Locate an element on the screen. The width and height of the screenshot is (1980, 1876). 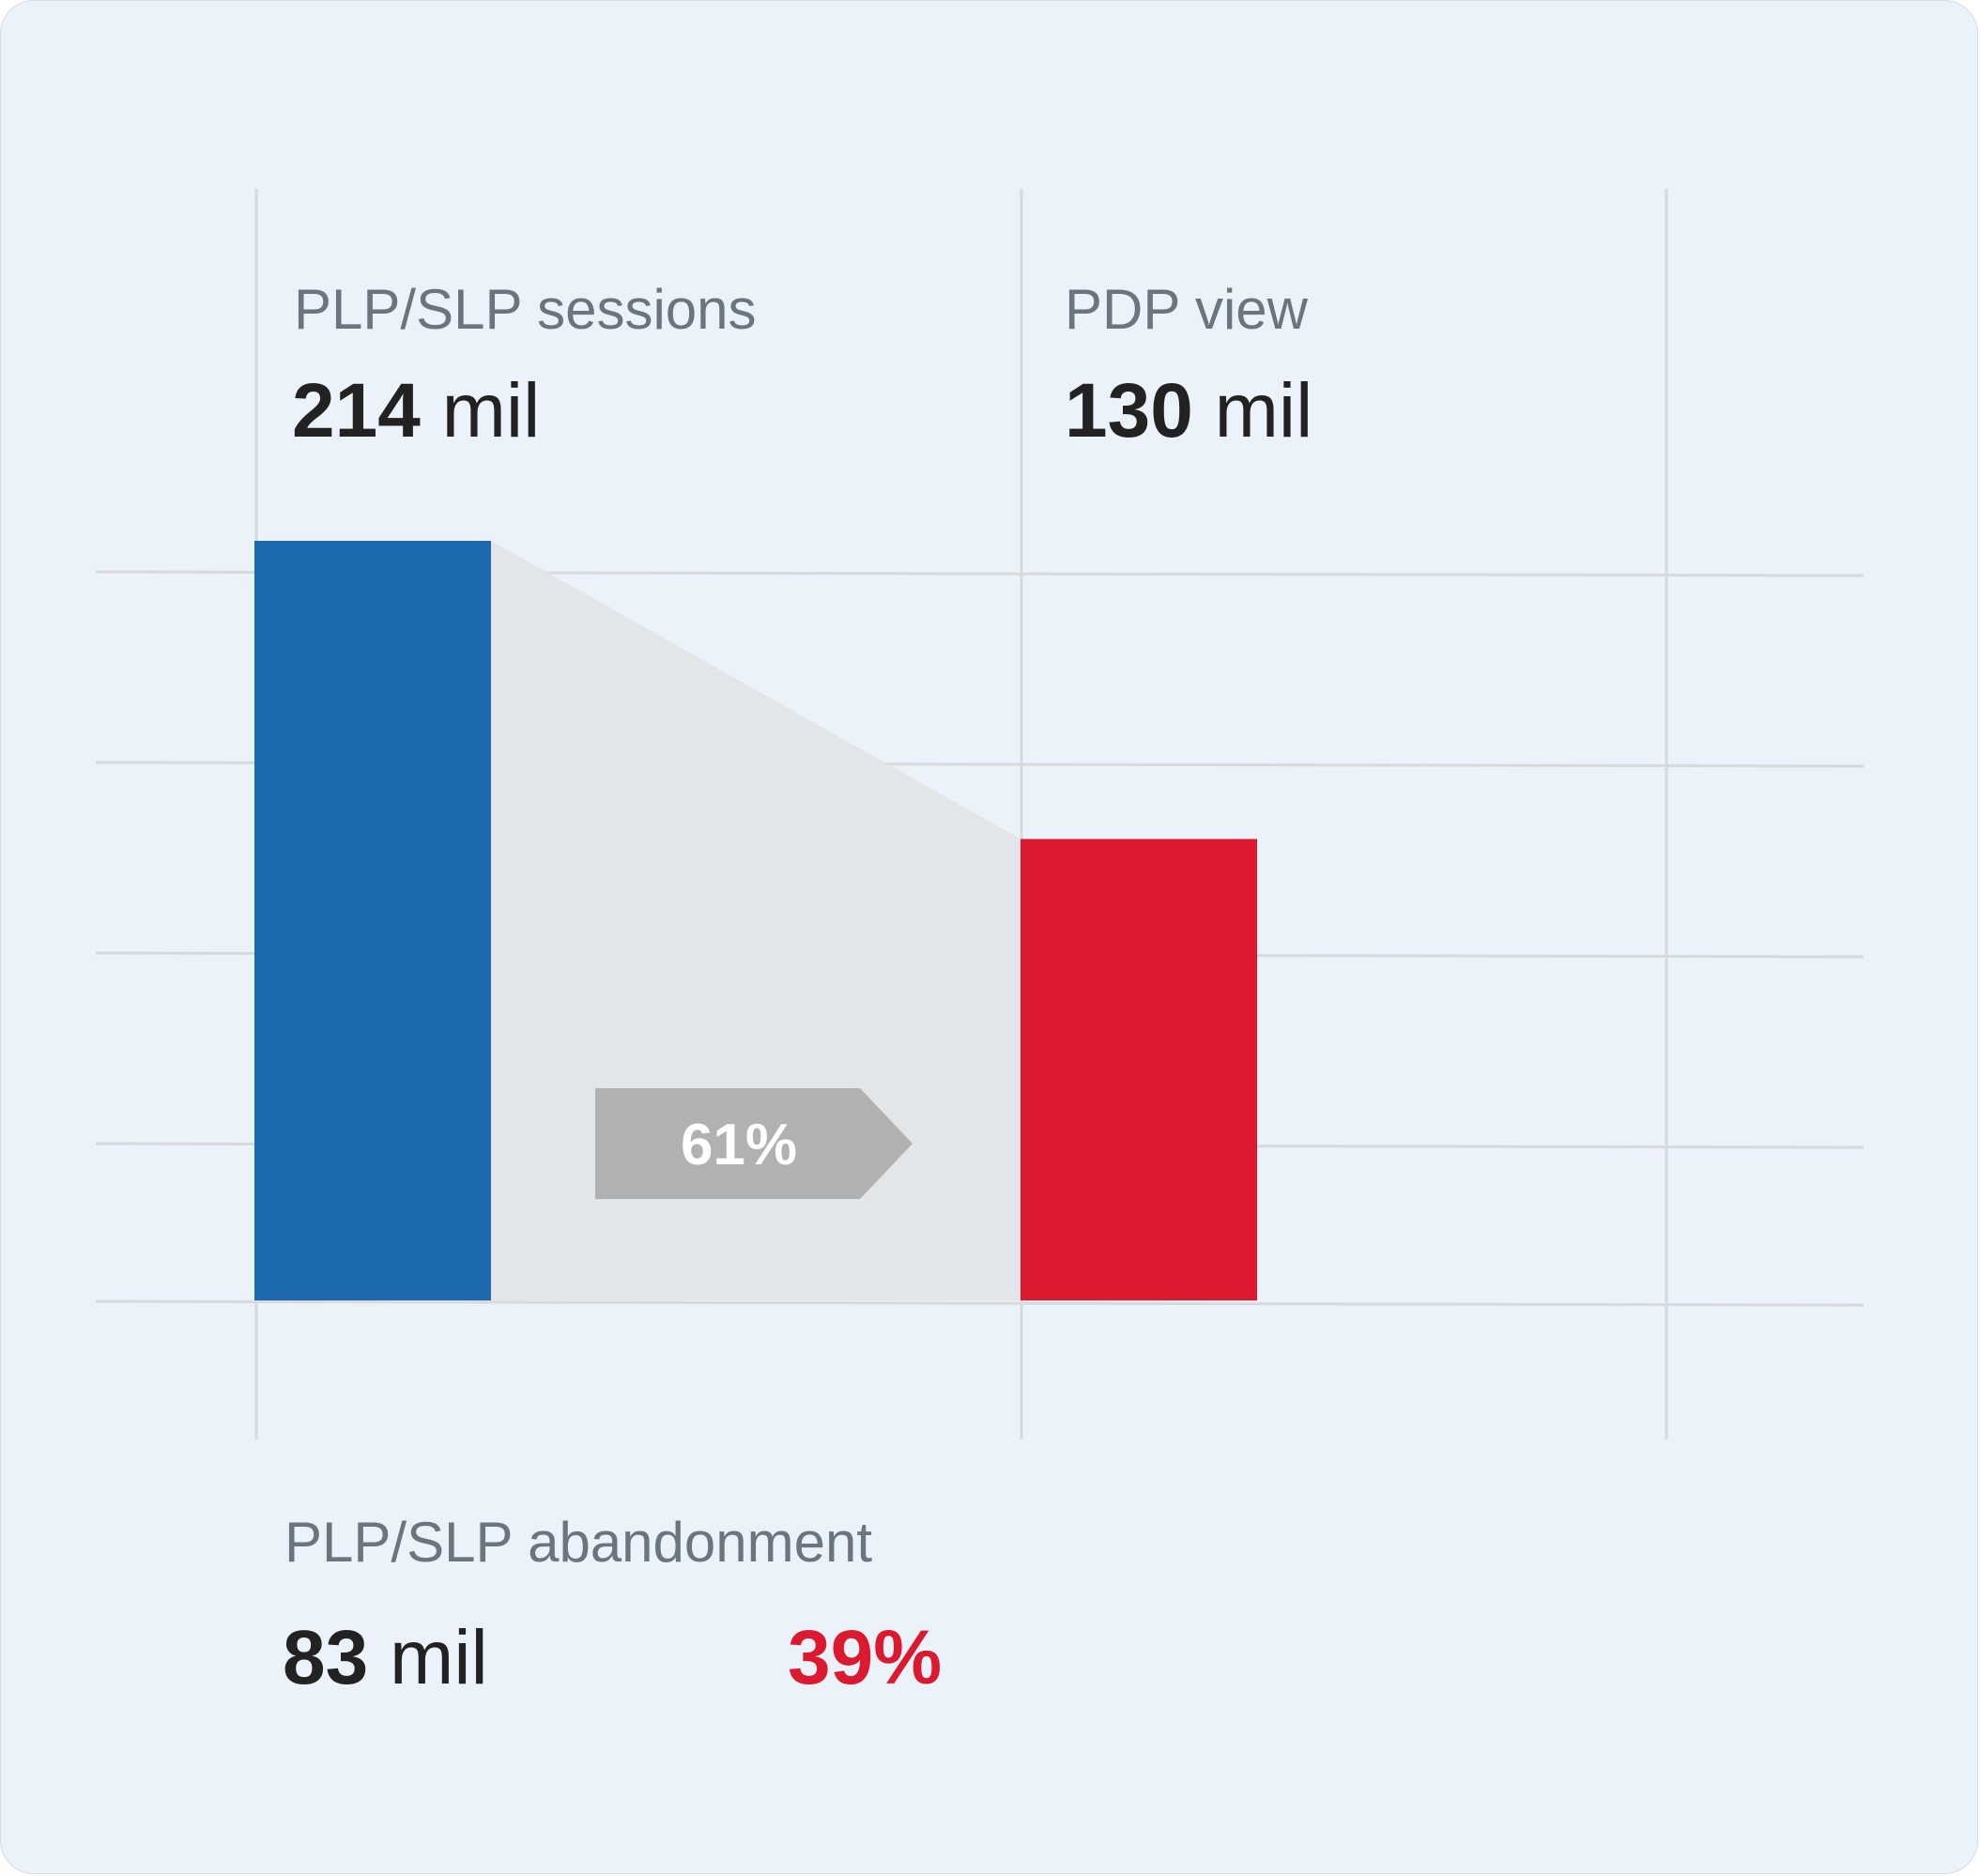
bar-pdp-view is located at coordinates (1139, 1069).